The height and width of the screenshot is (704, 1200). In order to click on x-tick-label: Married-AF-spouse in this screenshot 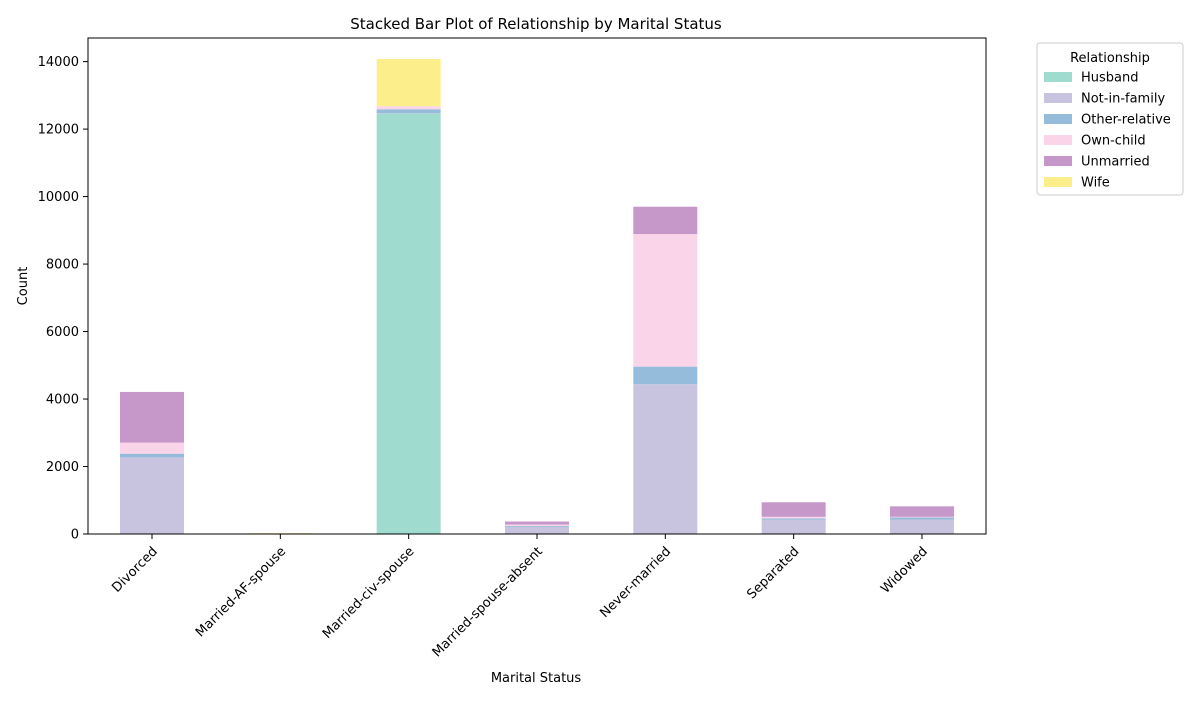, I will do `click(241, 592)`.